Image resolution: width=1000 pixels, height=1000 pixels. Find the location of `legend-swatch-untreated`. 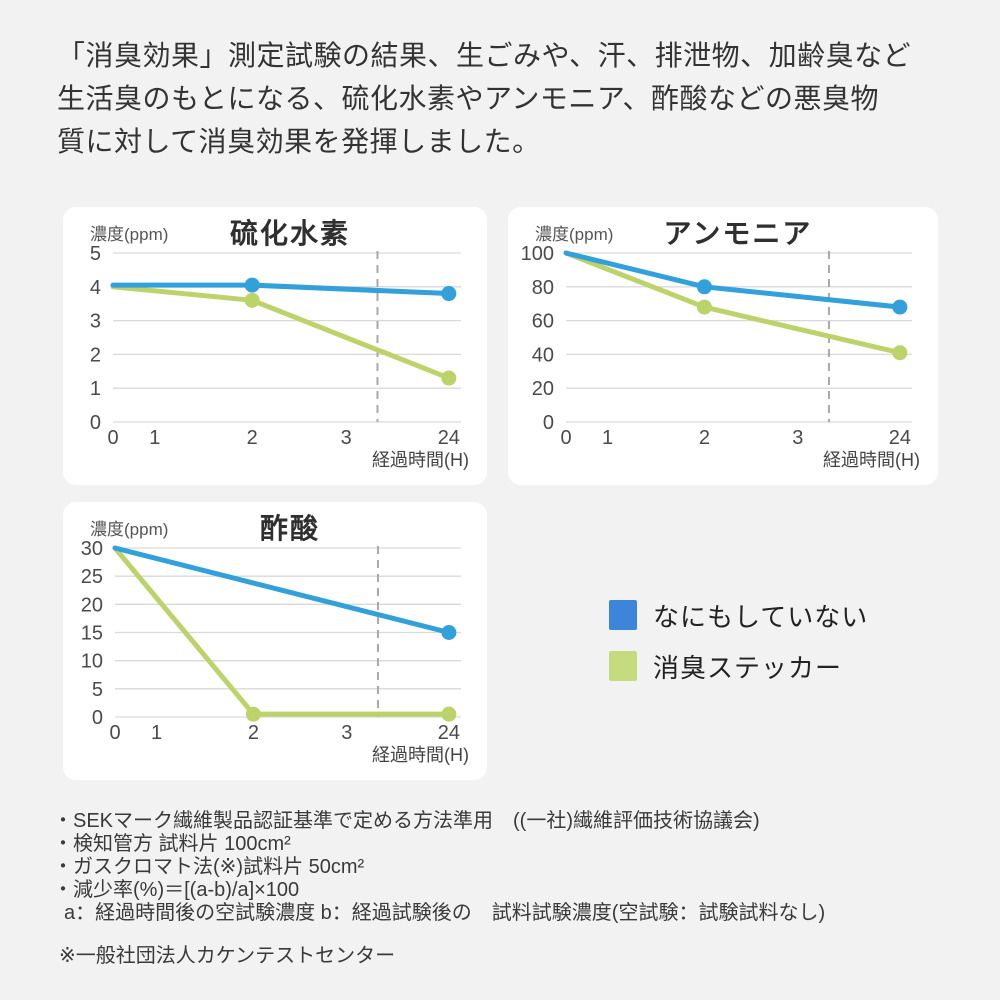

legend-swatch-untreated is located at coordinates (623, 615).